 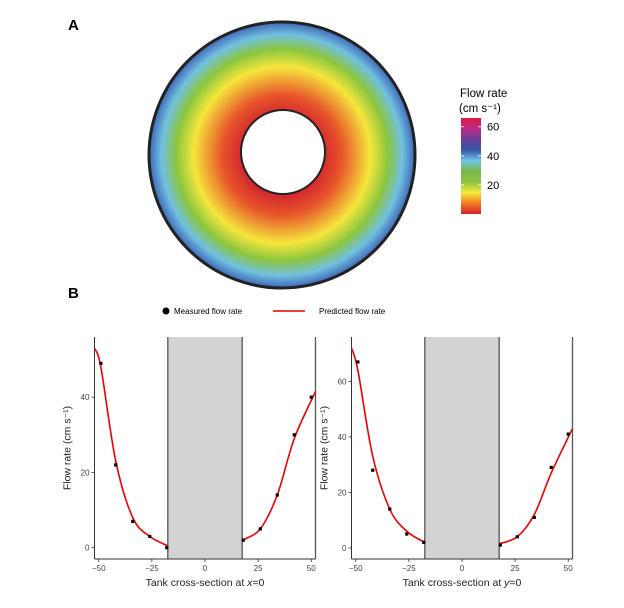 What do you see at coordinates (480, 109) in the screenshot?
I see `colorbar-title-line2: (cm s⁻¹)` at bounding box center [480, 109].